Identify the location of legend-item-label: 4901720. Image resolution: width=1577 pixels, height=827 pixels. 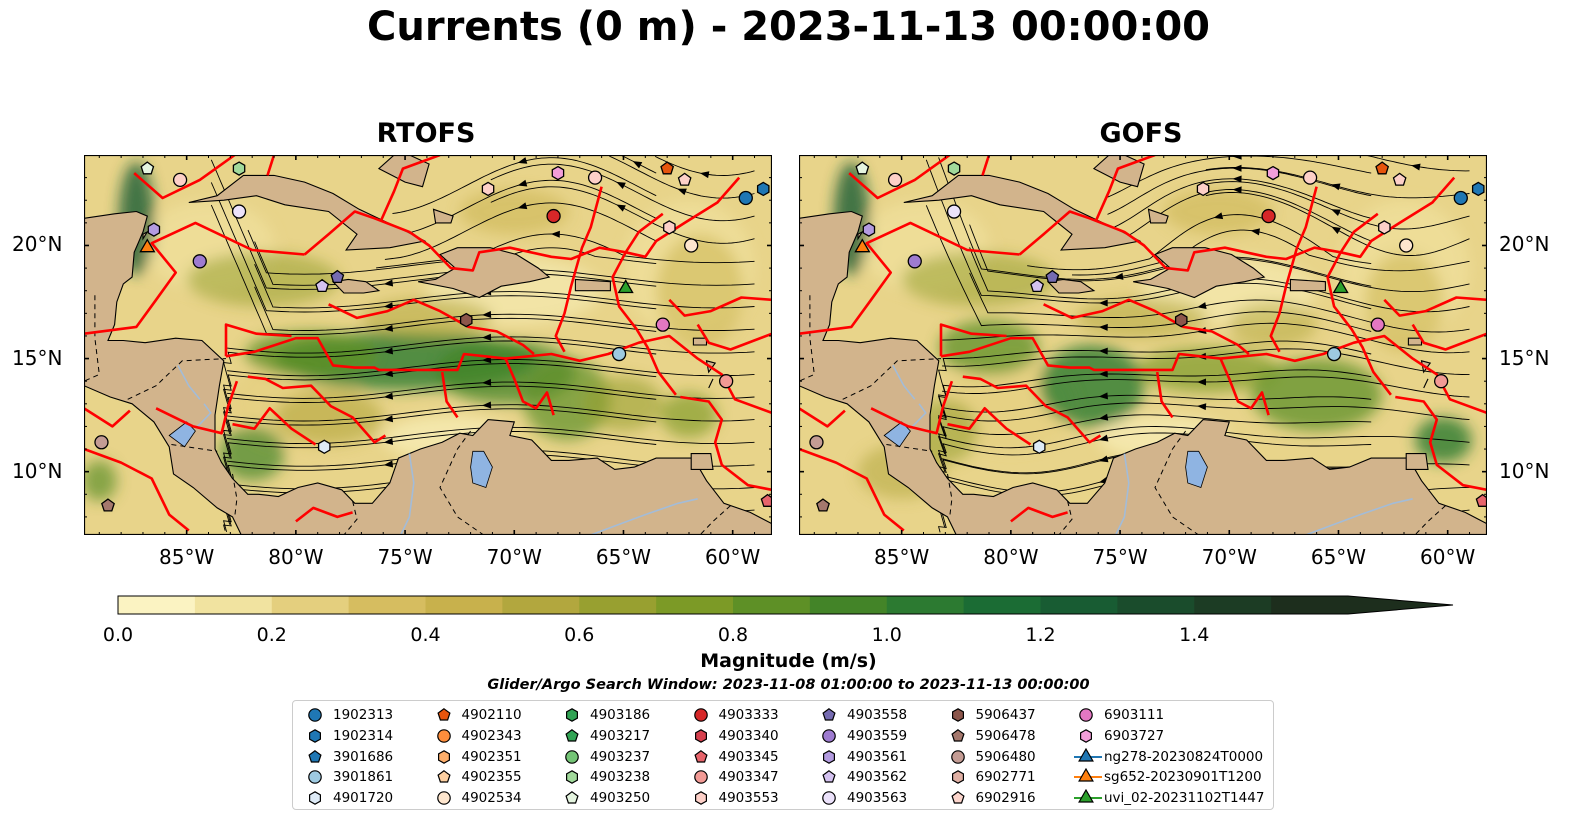
(363, 798).